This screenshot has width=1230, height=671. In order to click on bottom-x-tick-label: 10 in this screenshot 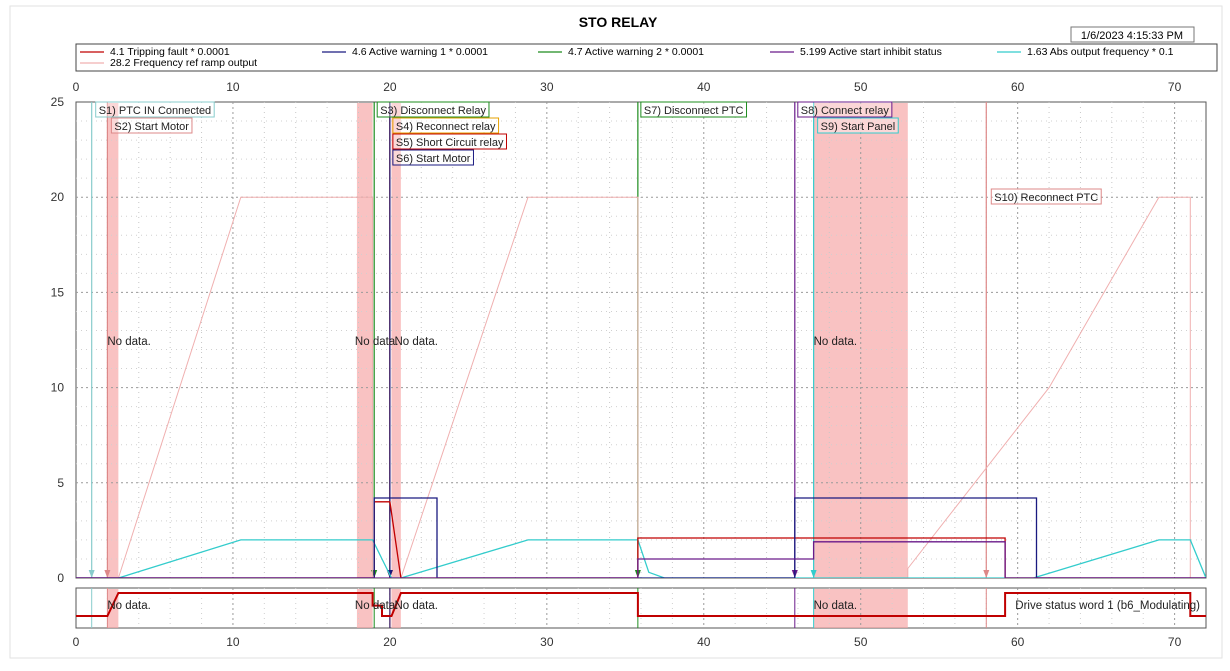, I will do `click(233, 642)`.